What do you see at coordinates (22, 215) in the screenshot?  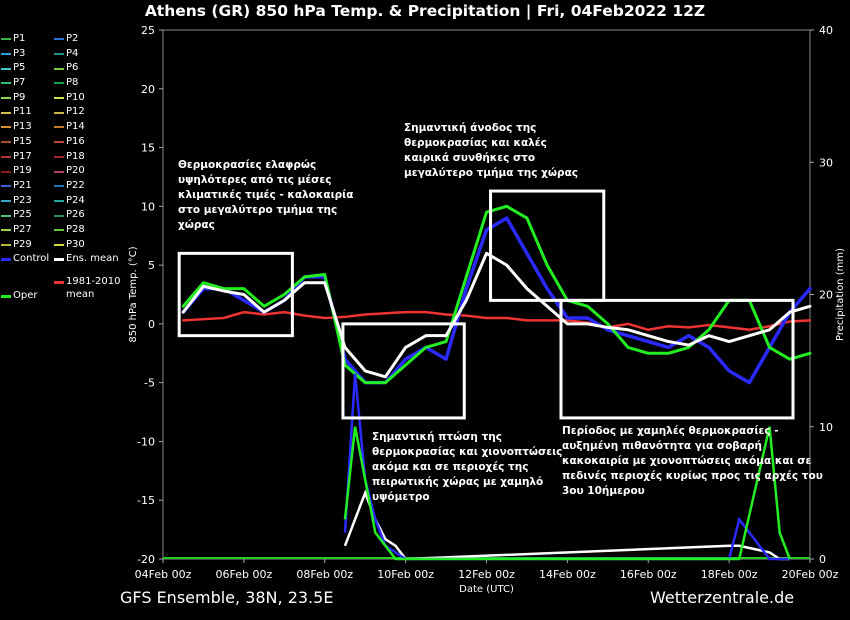 I see `legend-label: P25` at bounding box center [22, 215].